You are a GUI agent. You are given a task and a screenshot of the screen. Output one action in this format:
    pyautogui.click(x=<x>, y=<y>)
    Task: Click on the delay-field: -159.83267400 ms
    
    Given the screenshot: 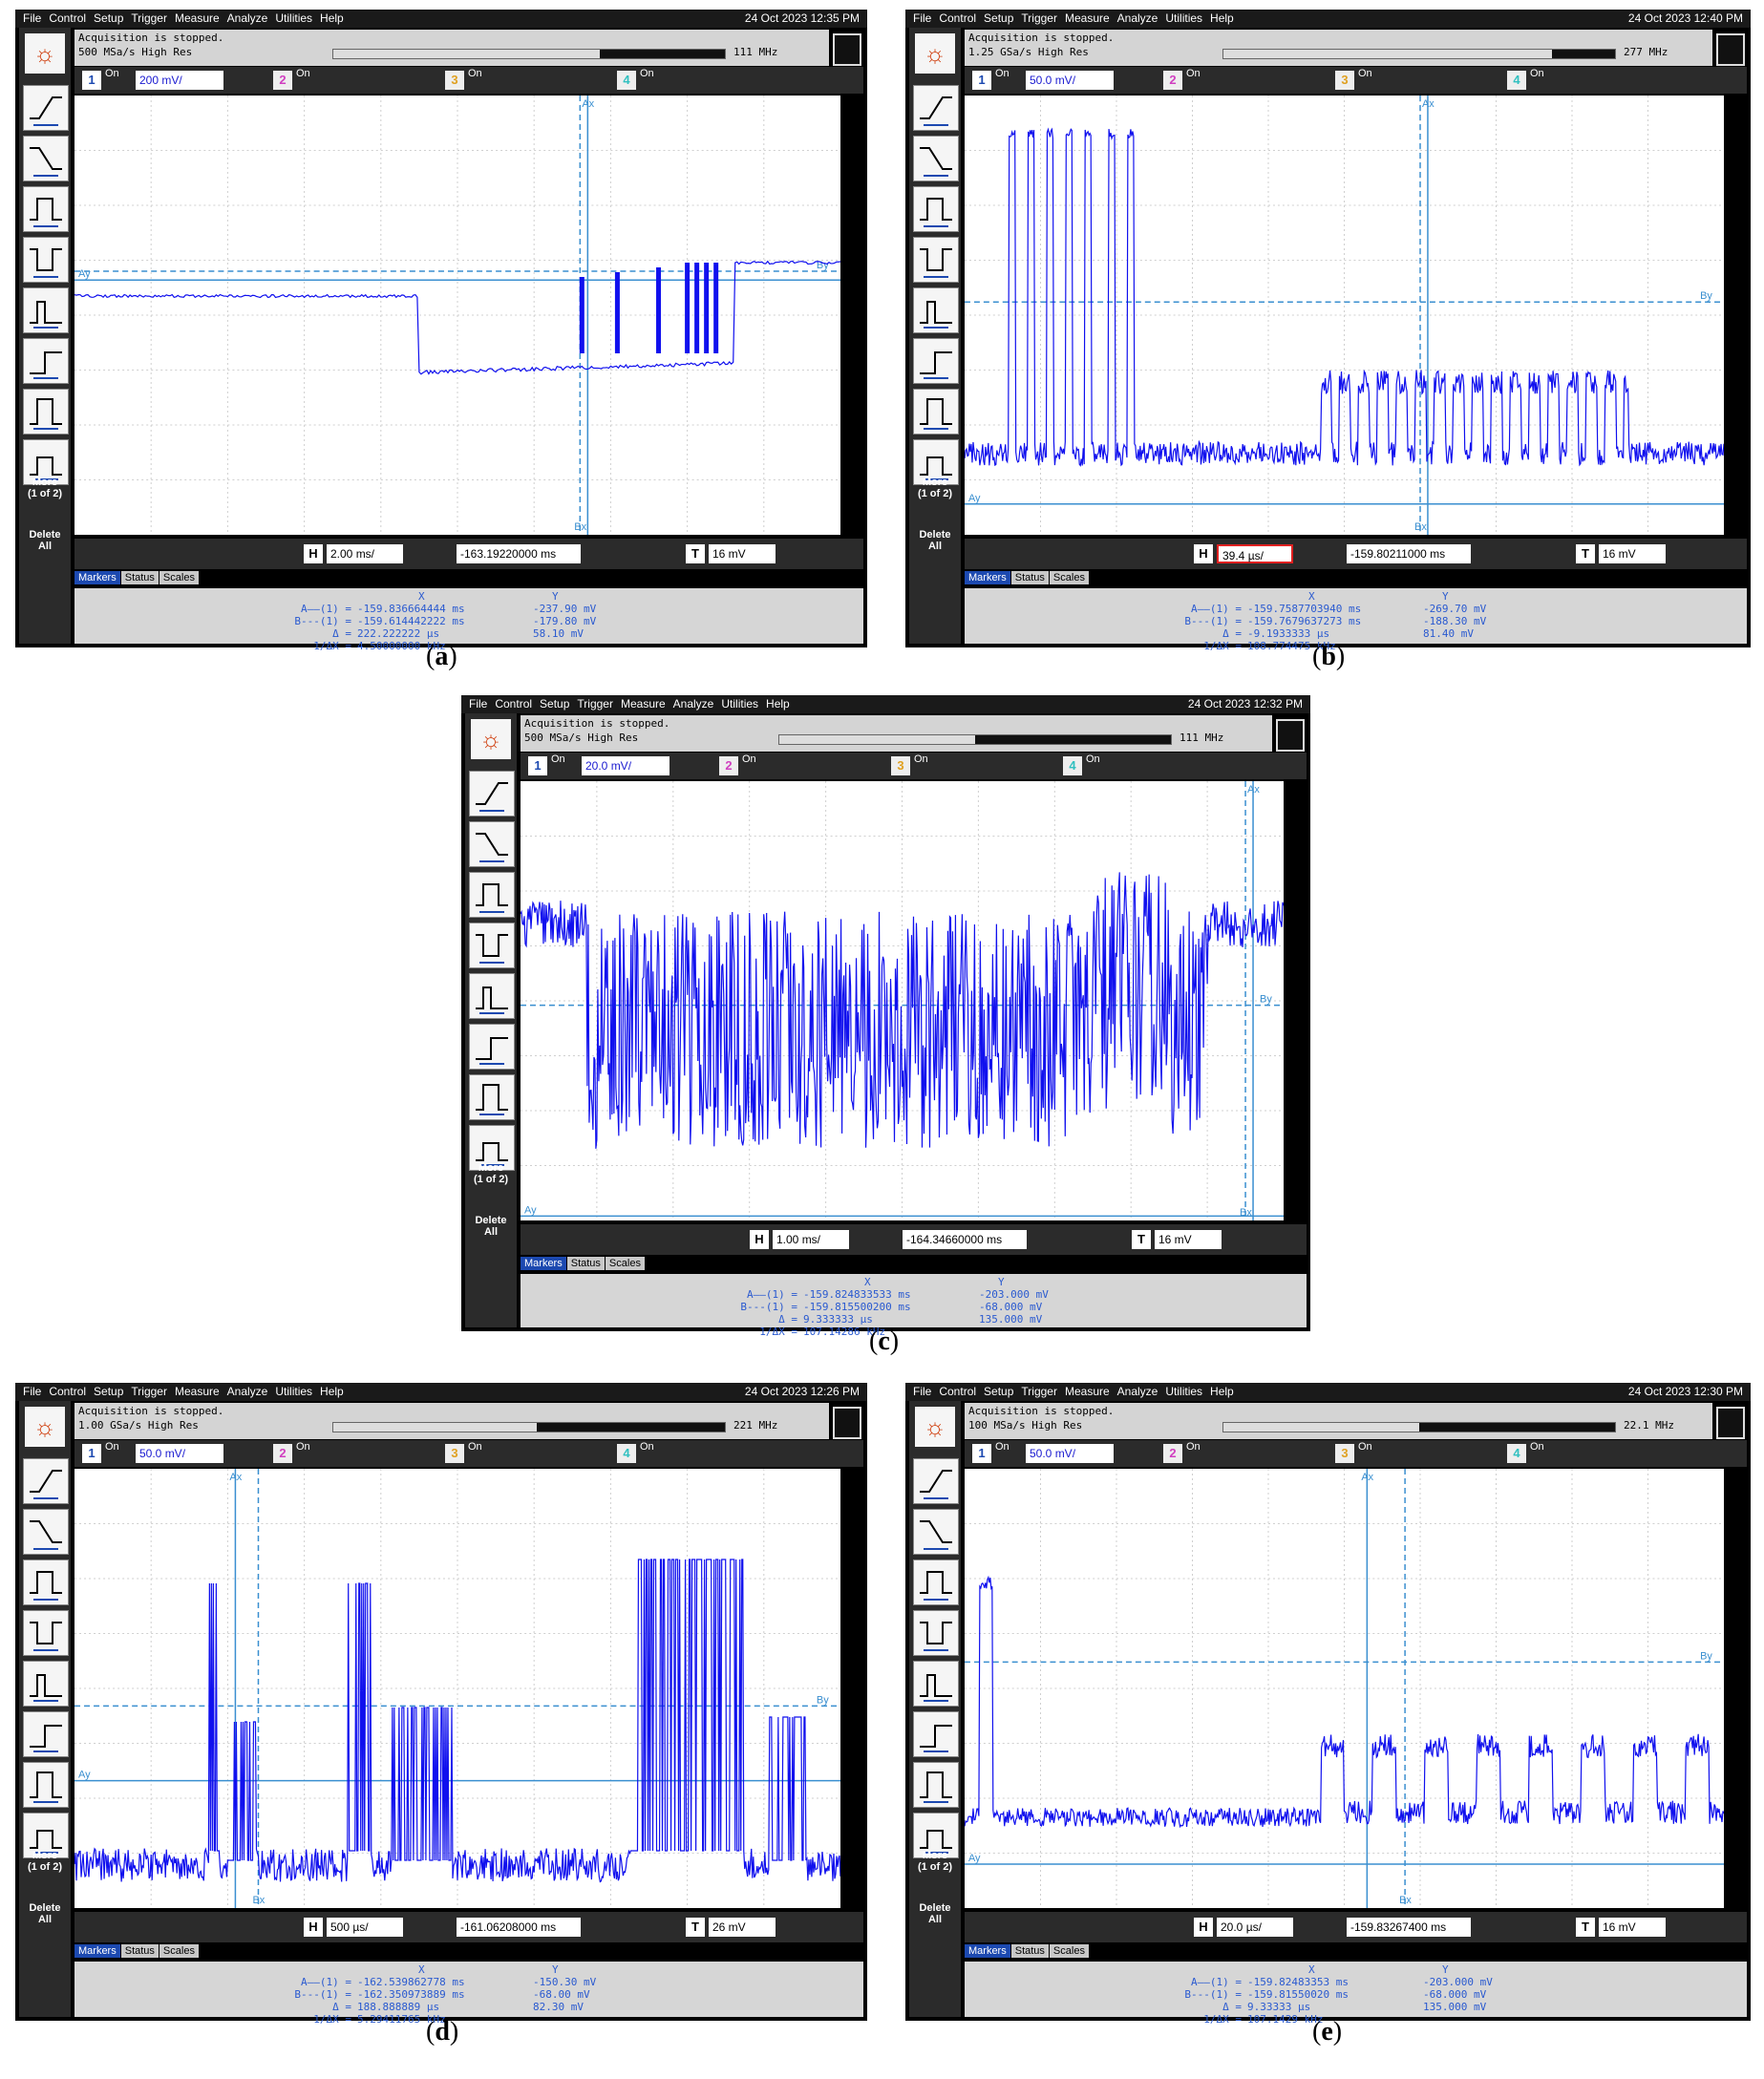 What is the action you would take?
    pyautogui.click(x=1409, y=1927)
    